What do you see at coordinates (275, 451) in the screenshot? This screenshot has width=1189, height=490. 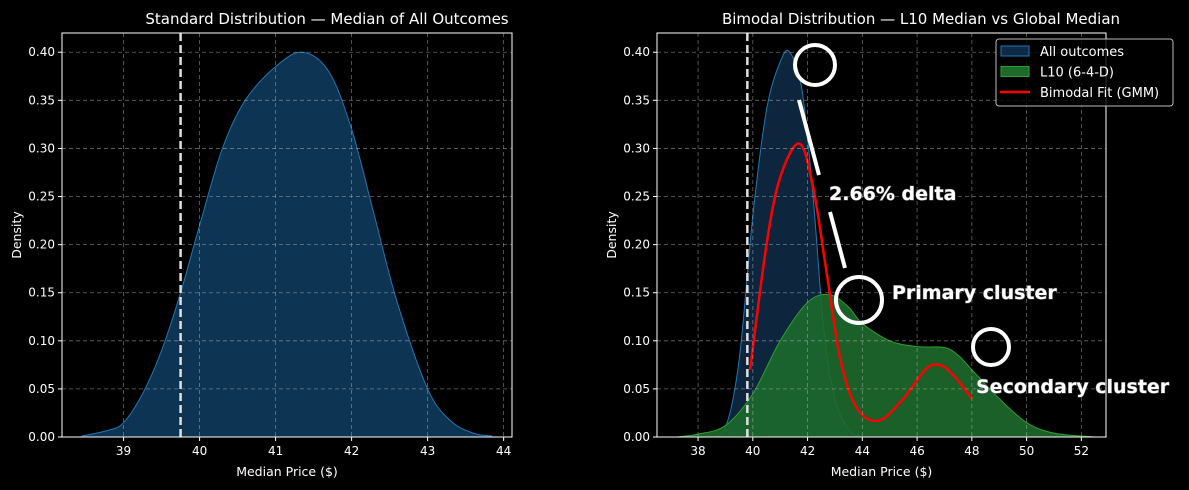 I see `x-tick-label: 41` at bounding box center [275, 451].